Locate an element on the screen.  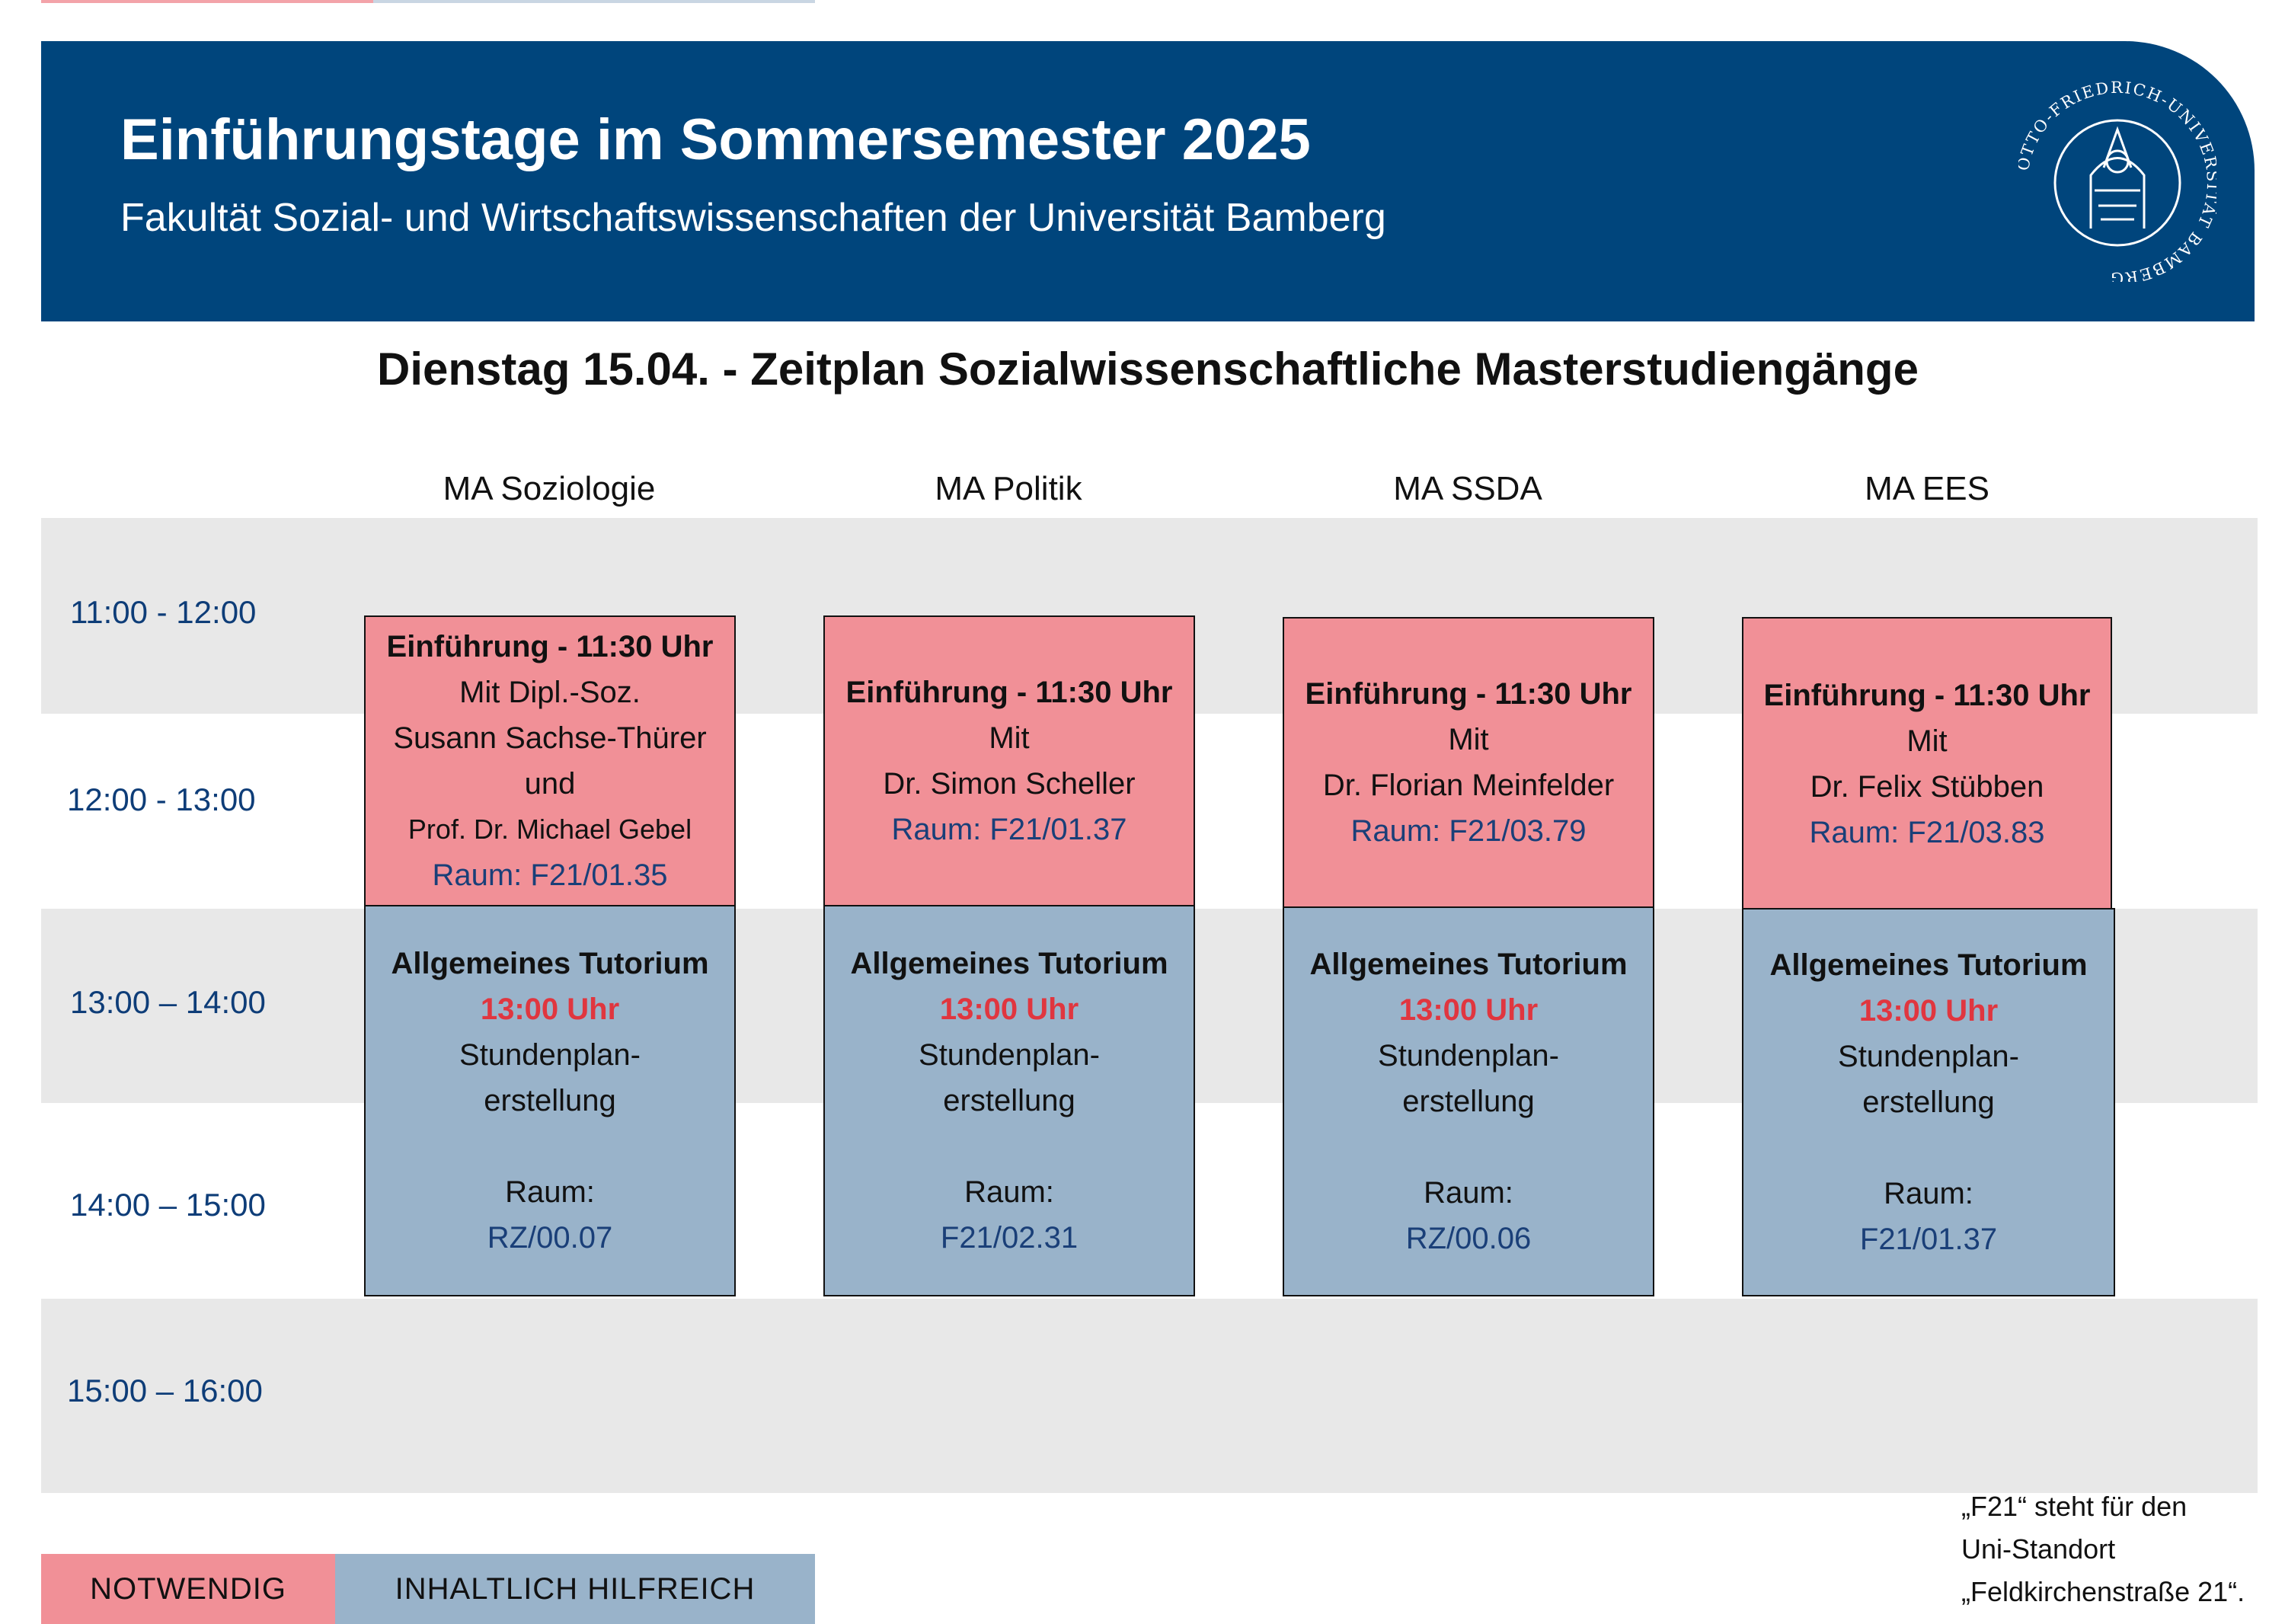
time-label: 11:00 - 12:00 is located at coordinates (163, 612).